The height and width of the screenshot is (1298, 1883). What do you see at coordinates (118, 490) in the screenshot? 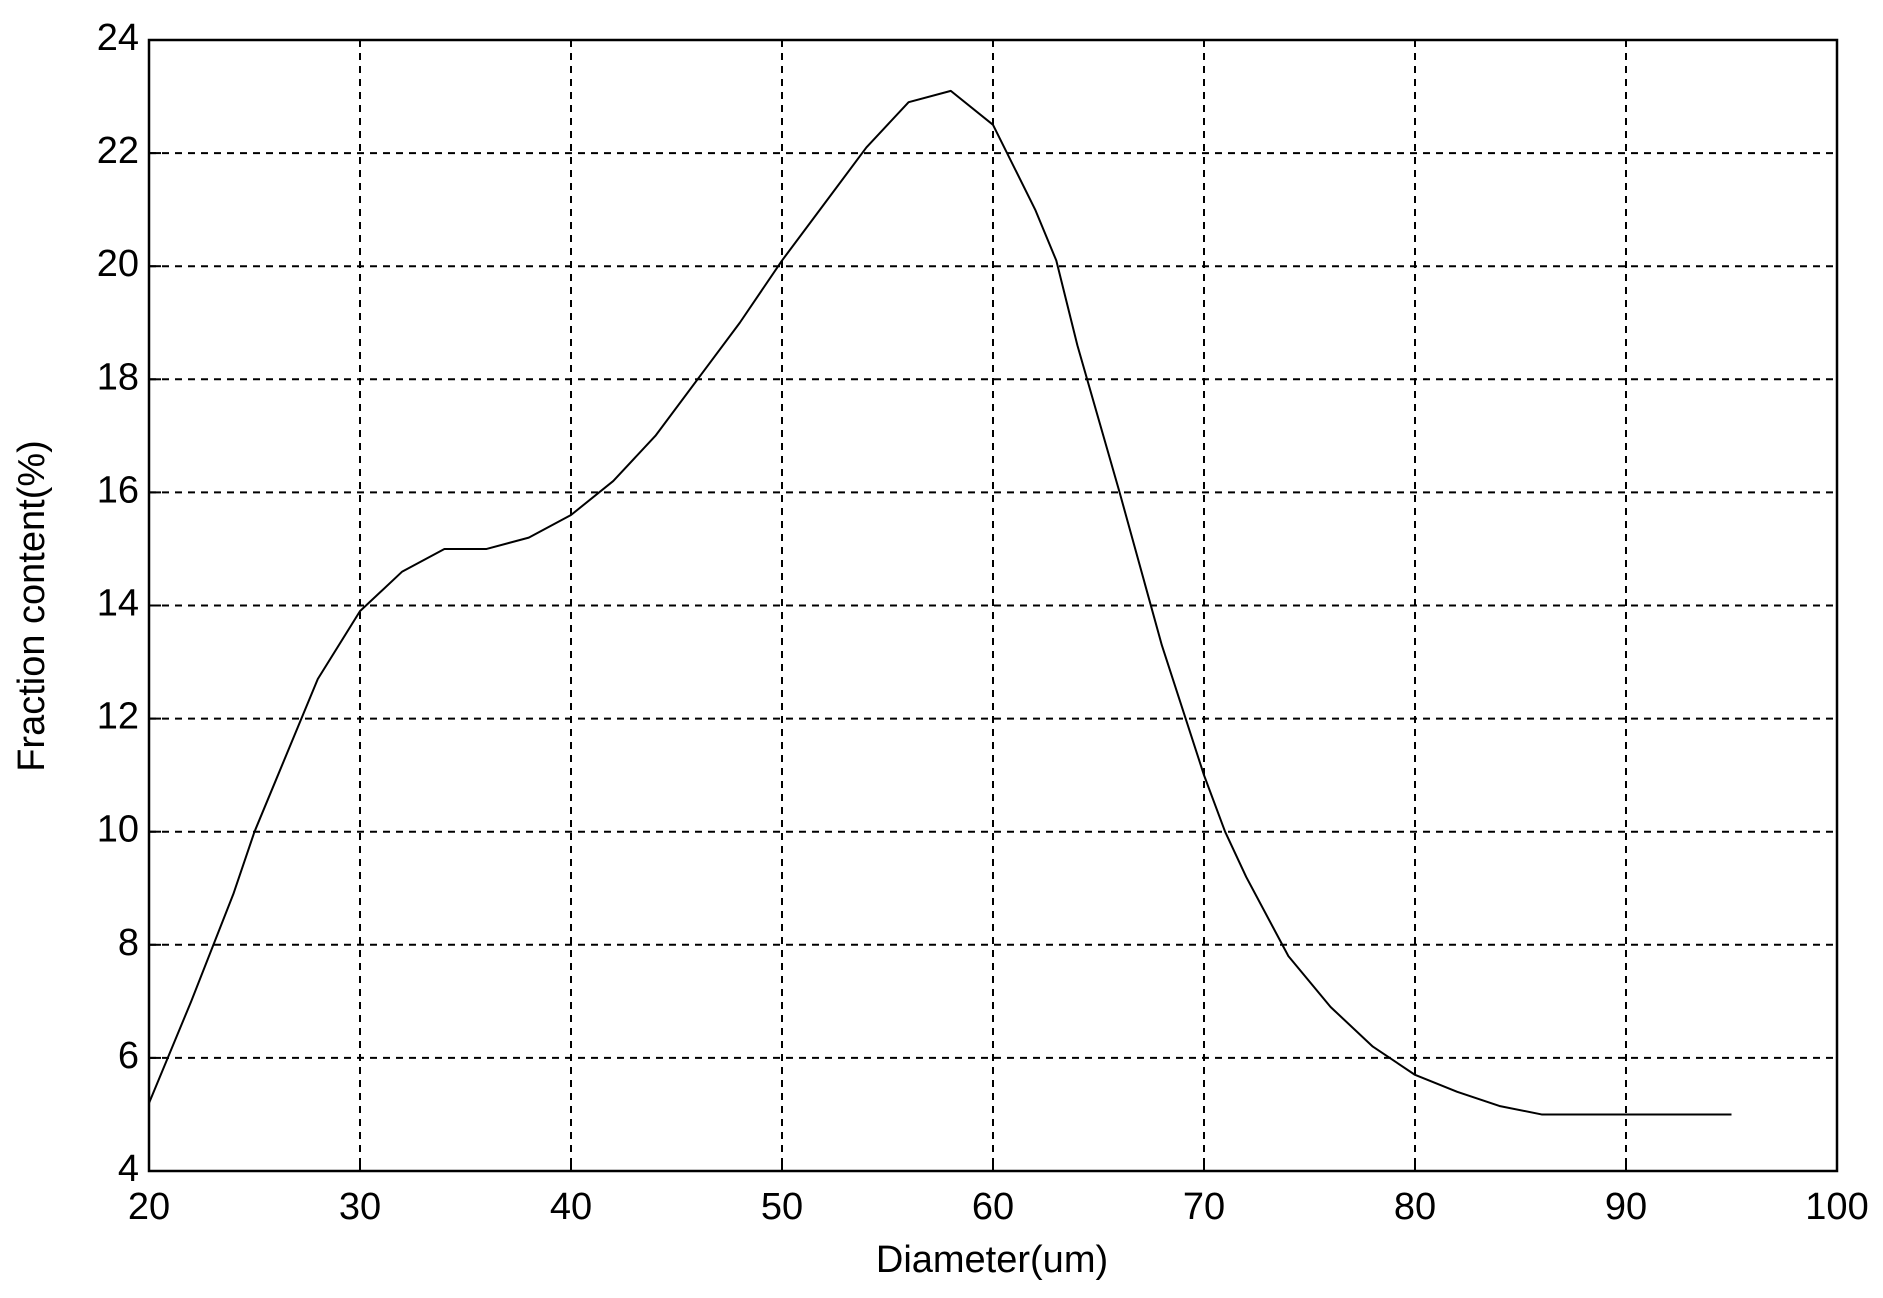
I see `y-tick-label: 16` at bounding box center [118, 490].